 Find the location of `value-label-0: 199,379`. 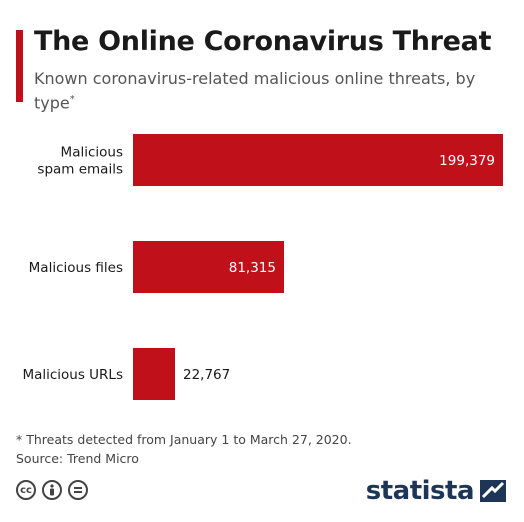

value-label-0: 199,379 is located at coordinates (467, 161).